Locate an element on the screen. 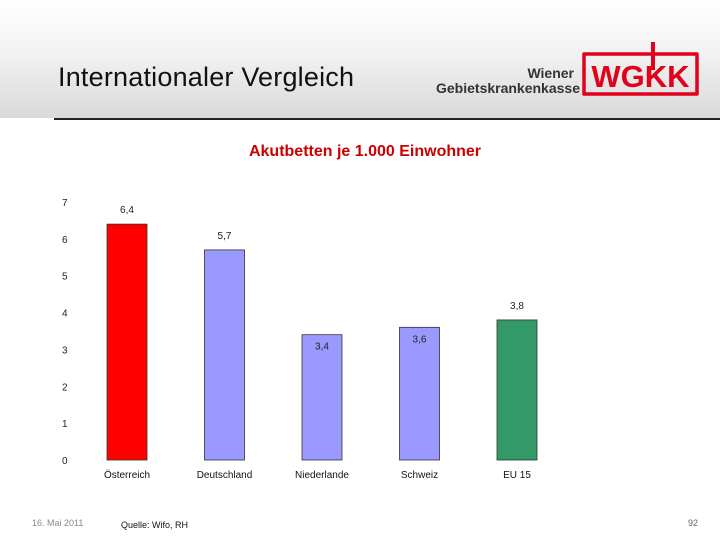 The height and width of the screenshot is (540, 720). y-tick-label: 7 is located at coordinates (65, 203).